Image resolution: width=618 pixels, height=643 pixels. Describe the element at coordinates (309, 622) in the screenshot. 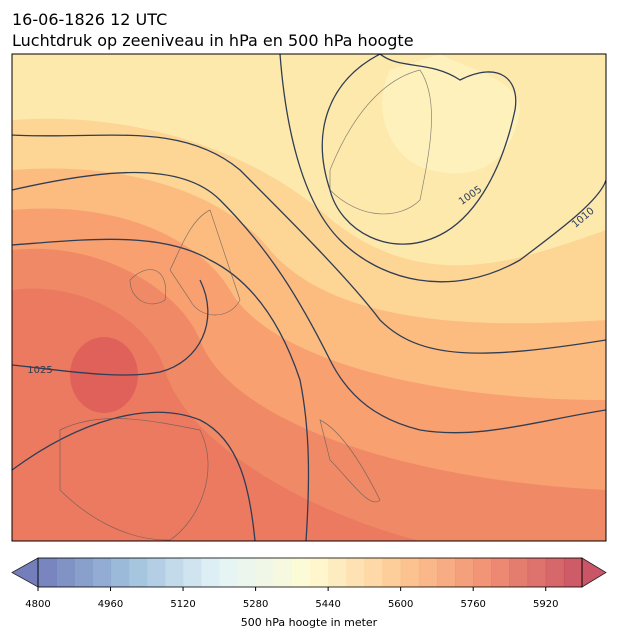

I see `colorbar-label: 500 hPa hoogte in meter` at that location.